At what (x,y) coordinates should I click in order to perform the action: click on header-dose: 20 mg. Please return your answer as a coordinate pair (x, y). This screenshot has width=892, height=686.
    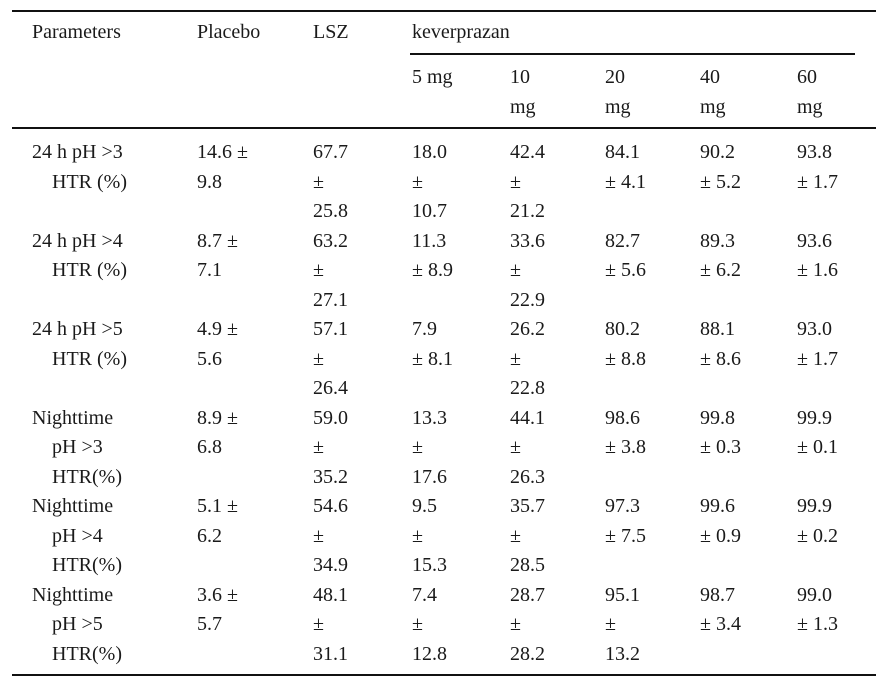
    Looking at the image, I should click on (618, 92).